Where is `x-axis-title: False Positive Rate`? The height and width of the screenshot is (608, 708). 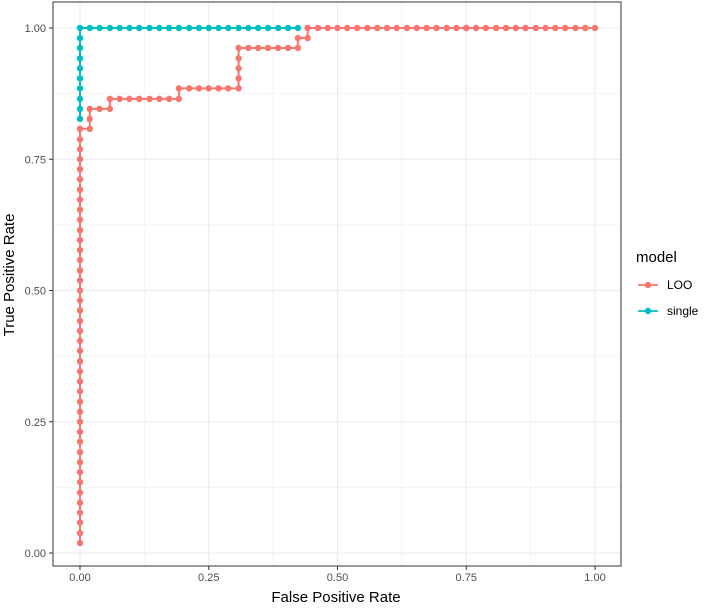 x-axis-title: False Positive Rate is located at coordinates (335, 597).